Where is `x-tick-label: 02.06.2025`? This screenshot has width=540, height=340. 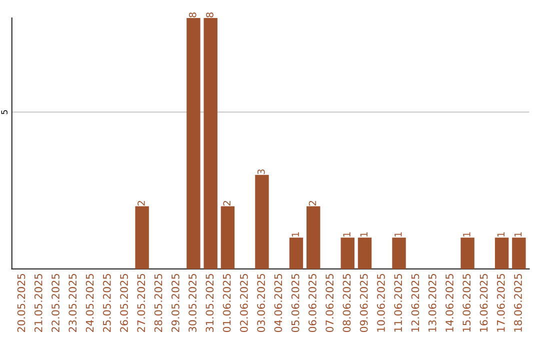 x-tick-label: 02.06.2025 is located at coordinates (244, 303).